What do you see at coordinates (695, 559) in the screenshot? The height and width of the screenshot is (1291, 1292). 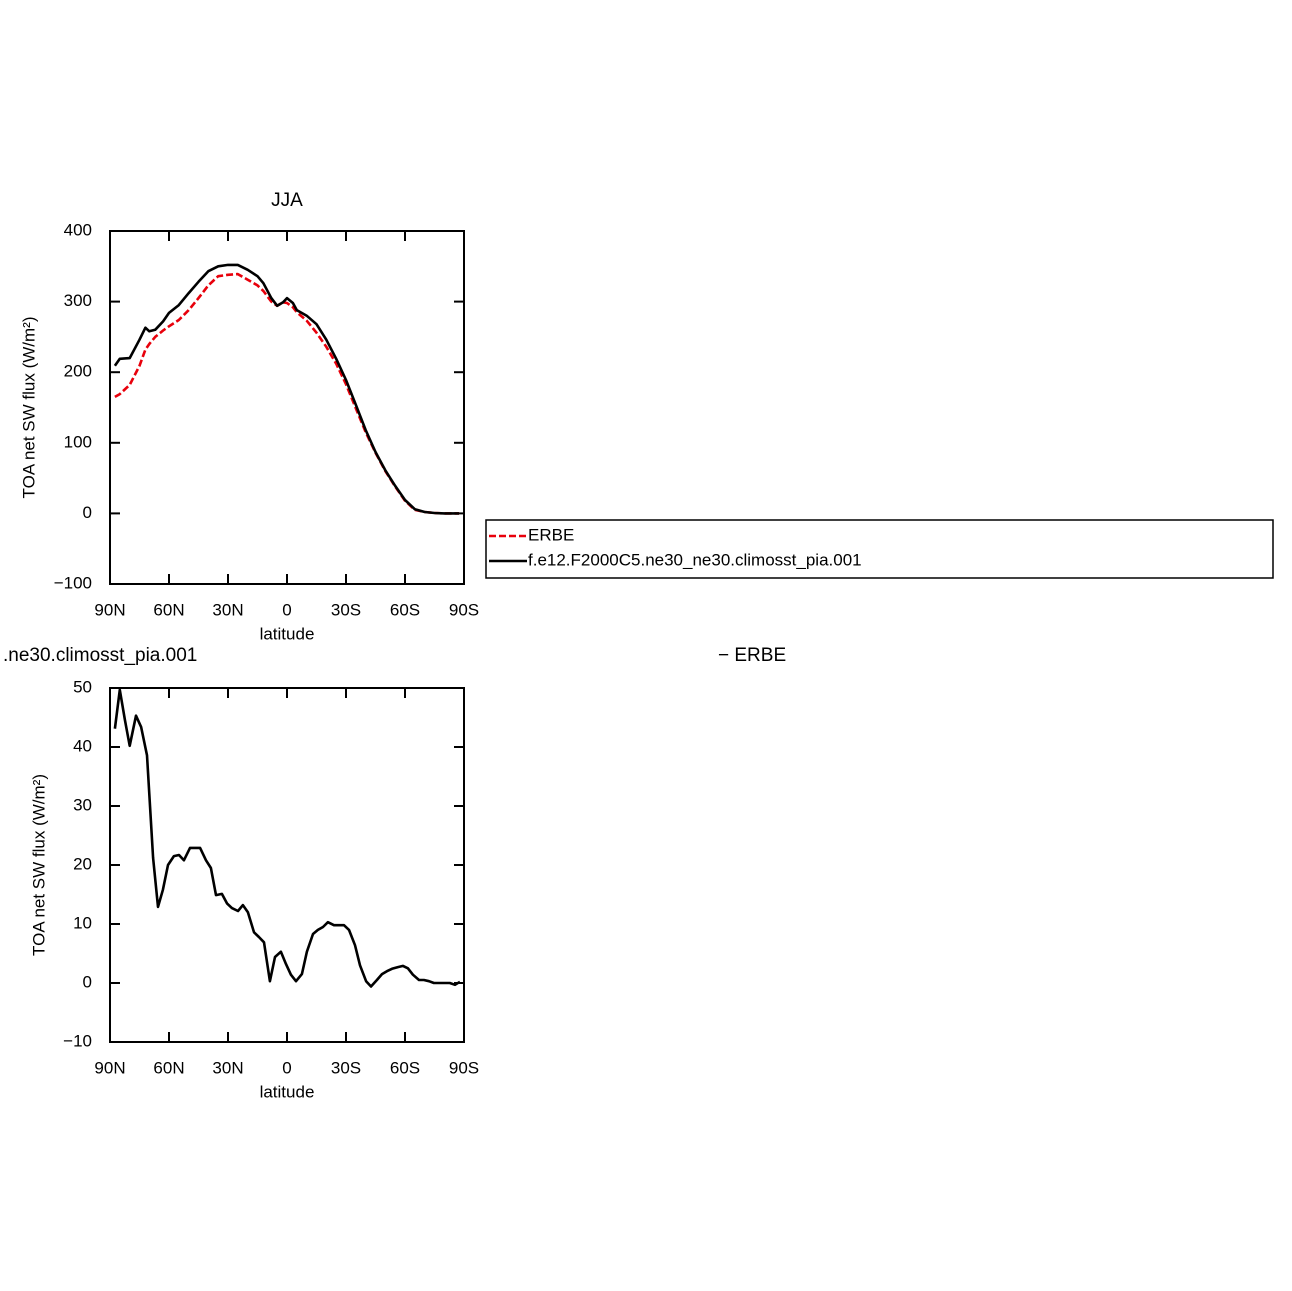 I see `legend-label: f.e12.F2000C5.ne30_ne30.climosst_pia.001` at bounding box center [695, 559].